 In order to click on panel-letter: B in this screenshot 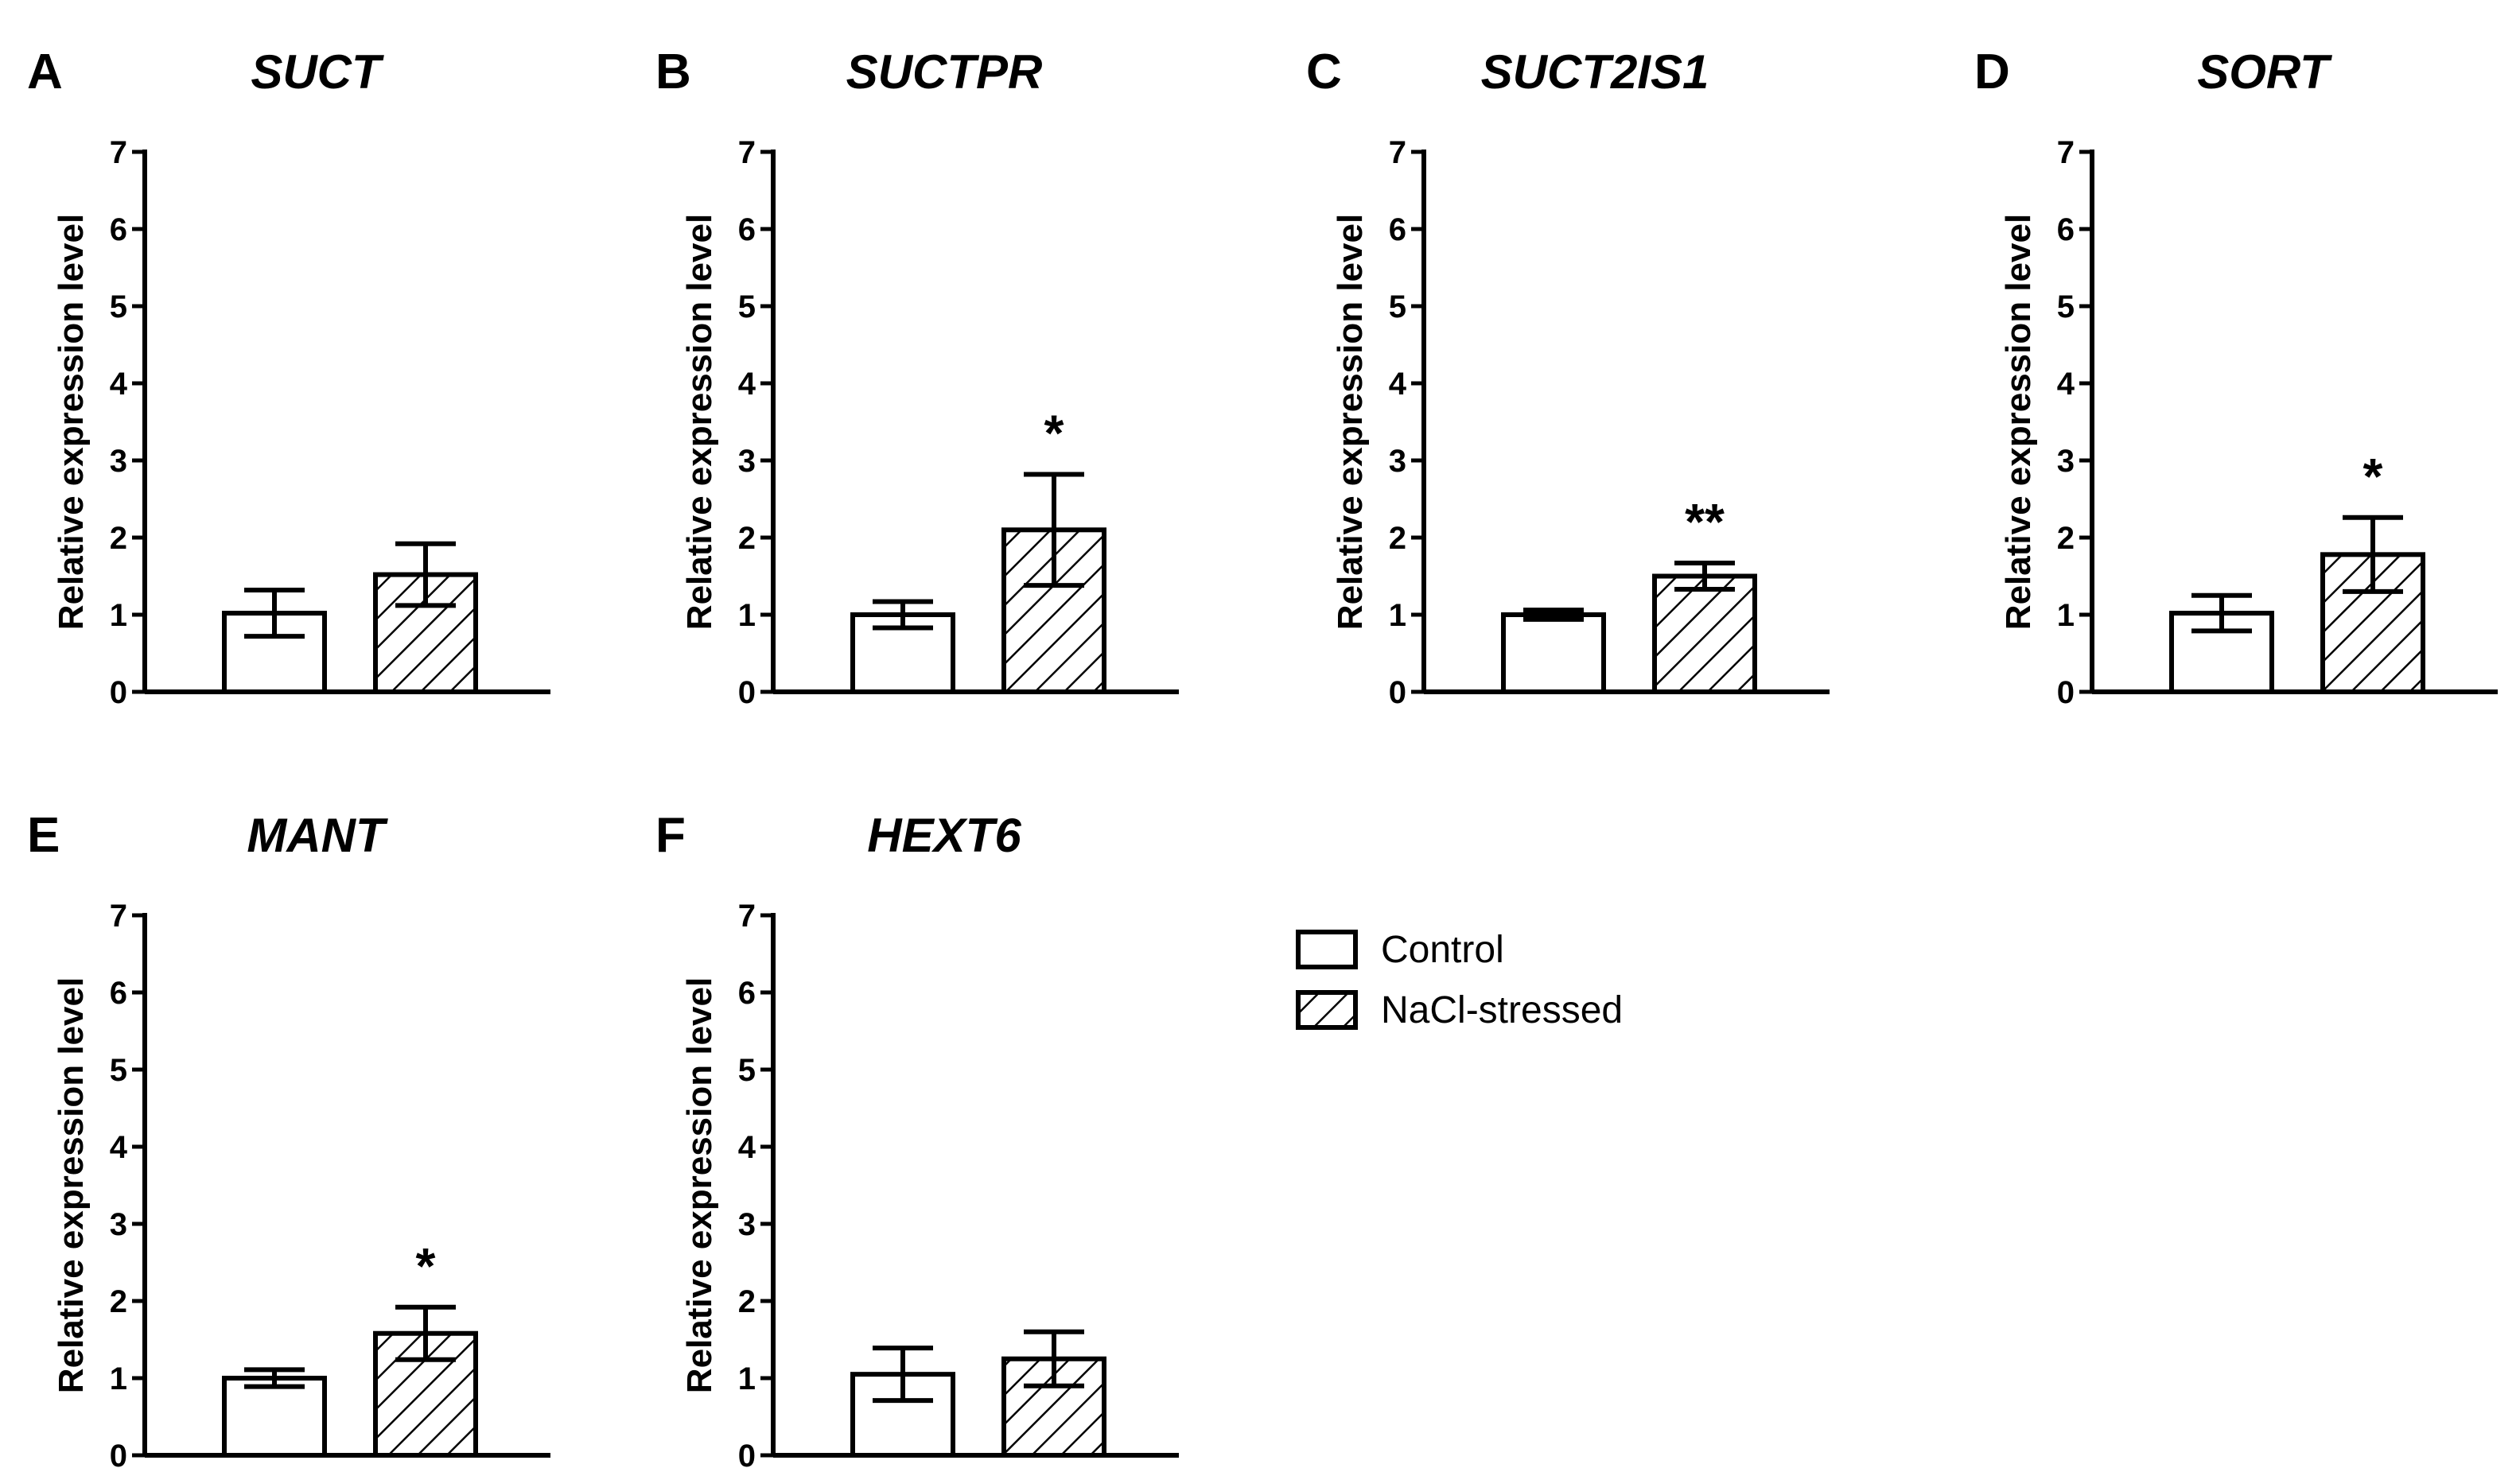, I will do `click(673, 72)`.